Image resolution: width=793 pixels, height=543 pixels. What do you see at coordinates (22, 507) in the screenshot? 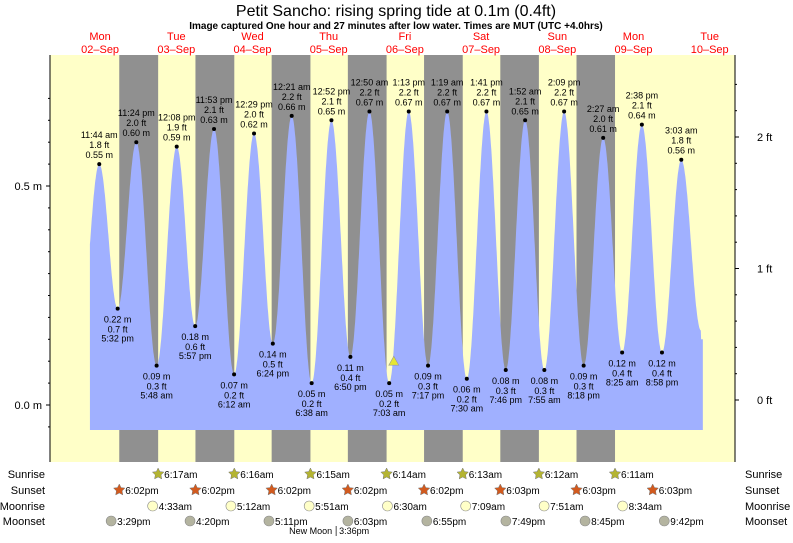
I see `moonrise-row-label-left: Moonrise` at bounding box center [22, 507].